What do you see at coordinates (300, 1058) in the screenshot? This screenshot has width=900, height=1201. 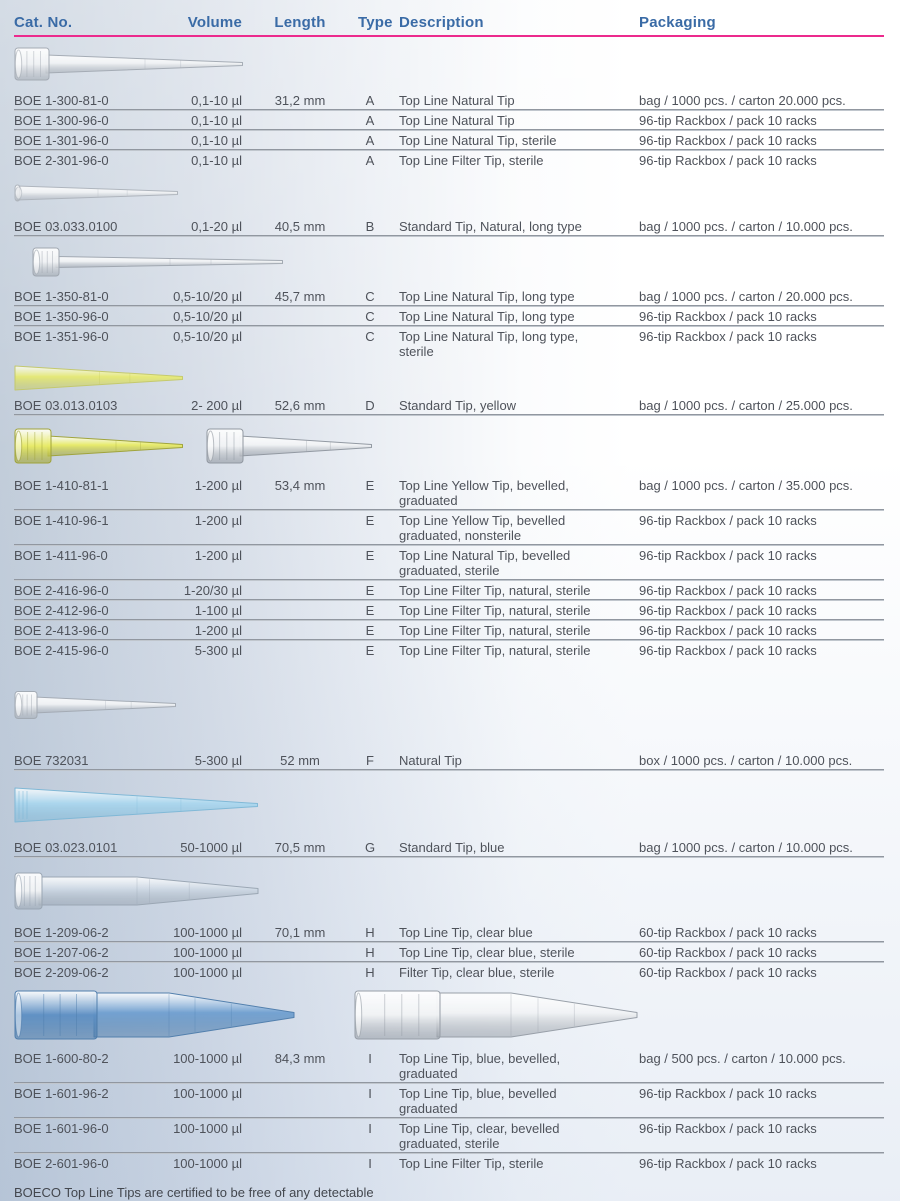 I see `cell-length: 84,3 mm` at bounding box center [300, 1058].